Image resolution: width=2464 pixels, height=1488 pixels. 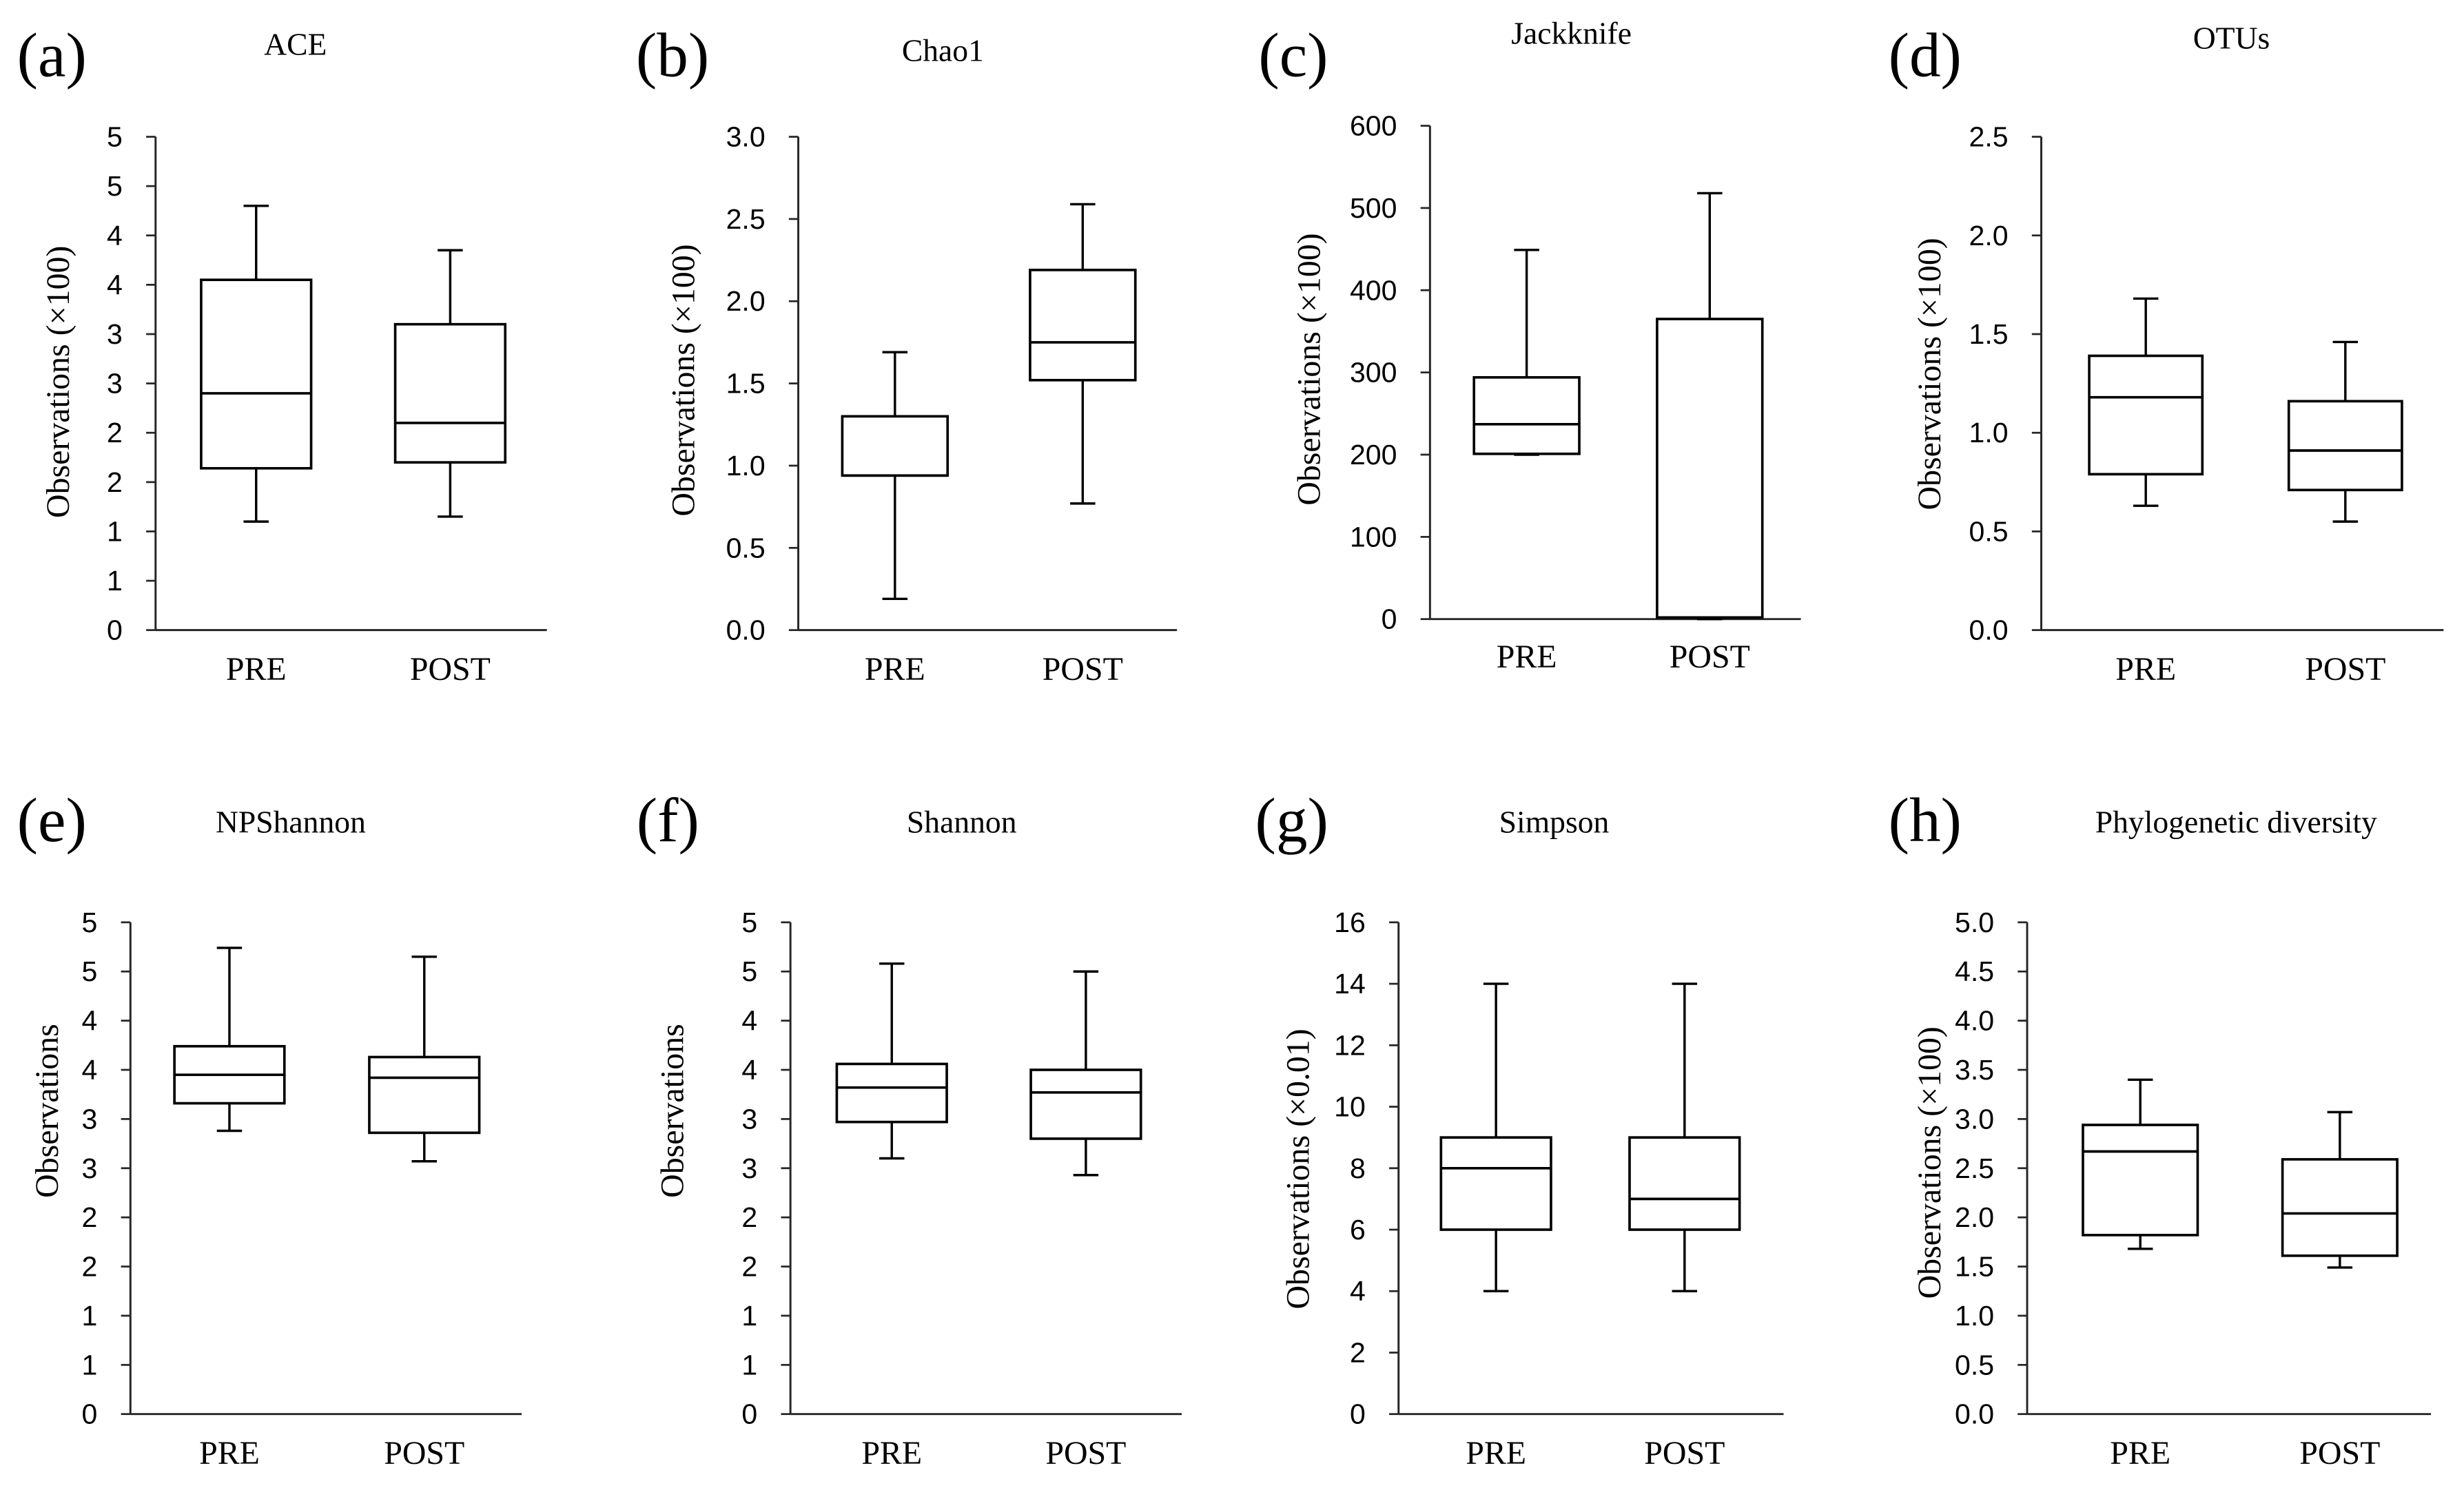 I want to click on panel-letter: (e), so click(x=52, y=820).